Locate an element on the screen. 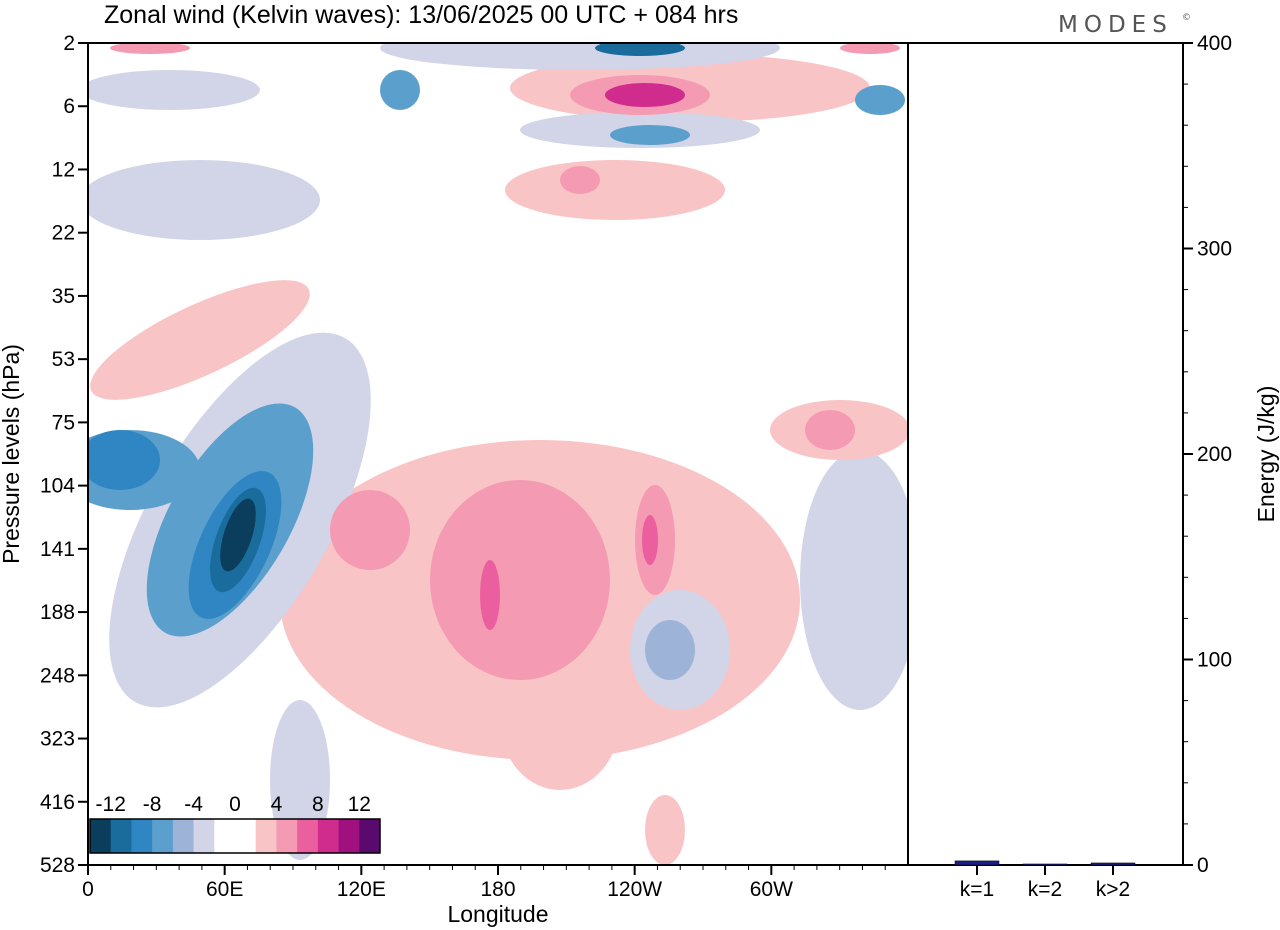 The height and width of the screenshot is (930, 1280). y-tick-label: 22 is located at coordinates (63, 233).